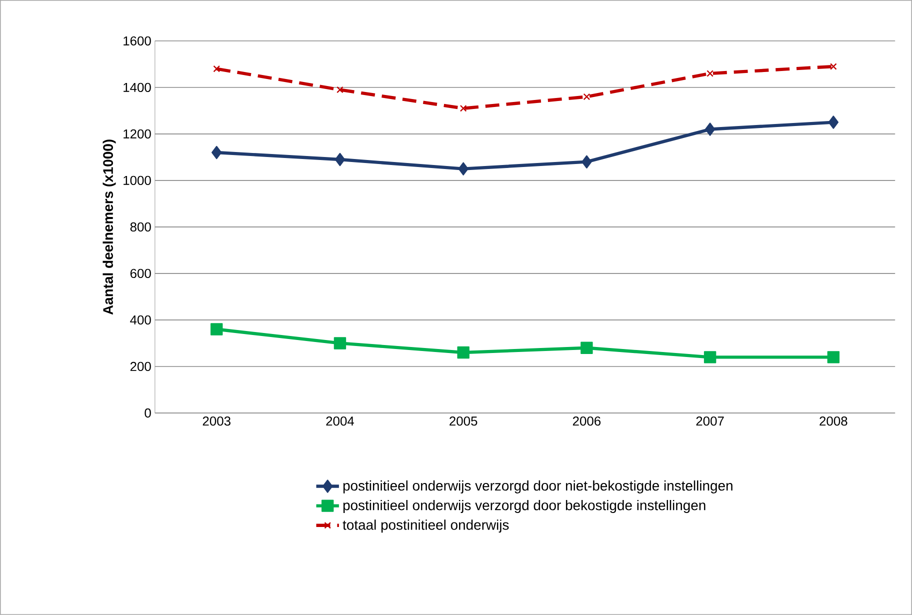 The width and height of the screenshot is (912, 615). I want to click on y-tick-label: 400, so click(140, 320).